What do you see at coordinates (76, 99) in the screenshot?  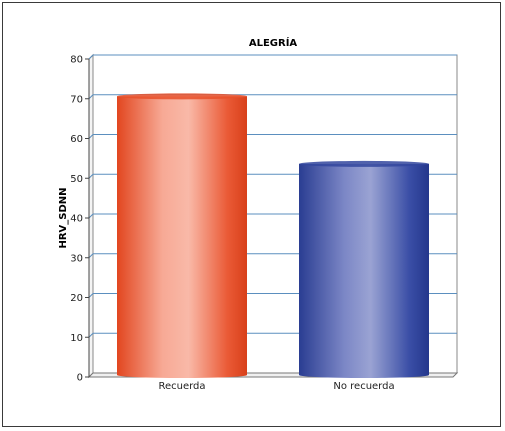 I see `y-tick-label: 70` at bounding box center [76, 99].